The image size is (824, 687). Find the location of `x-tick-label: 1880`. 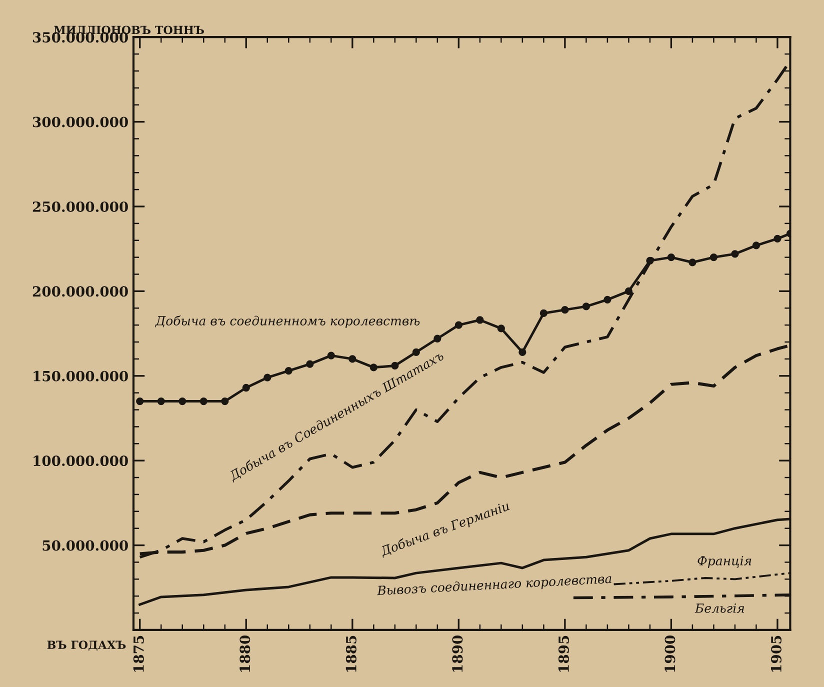

x-tick-label: 1880 is located at coordinates (245, 653).